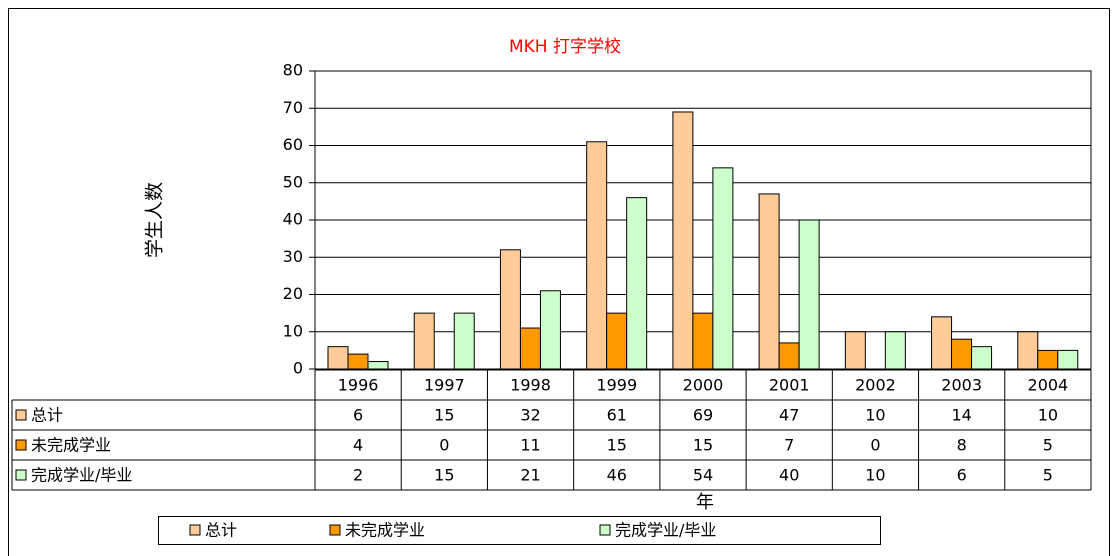 The image size is (1119, 556). Describe the element at coordinates (293, 330) in the screenshot. I see `y-tick-label: 10` at that location.